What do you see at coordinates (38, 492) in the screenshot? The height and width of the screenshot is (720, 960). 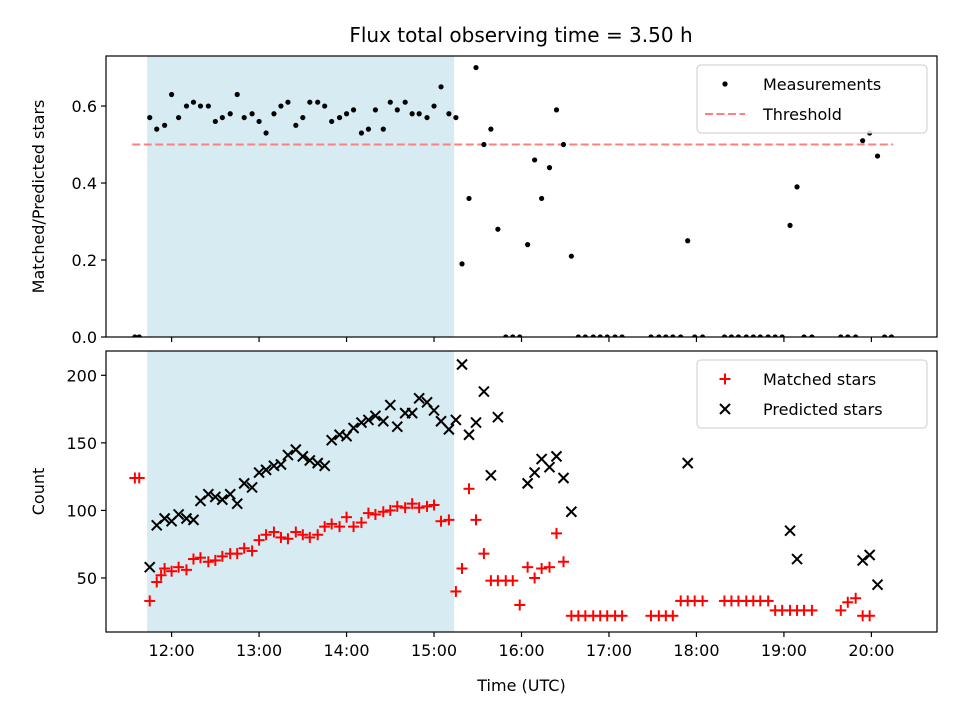 I see `y-axis-label: Count` at bounding box center [38, 492].